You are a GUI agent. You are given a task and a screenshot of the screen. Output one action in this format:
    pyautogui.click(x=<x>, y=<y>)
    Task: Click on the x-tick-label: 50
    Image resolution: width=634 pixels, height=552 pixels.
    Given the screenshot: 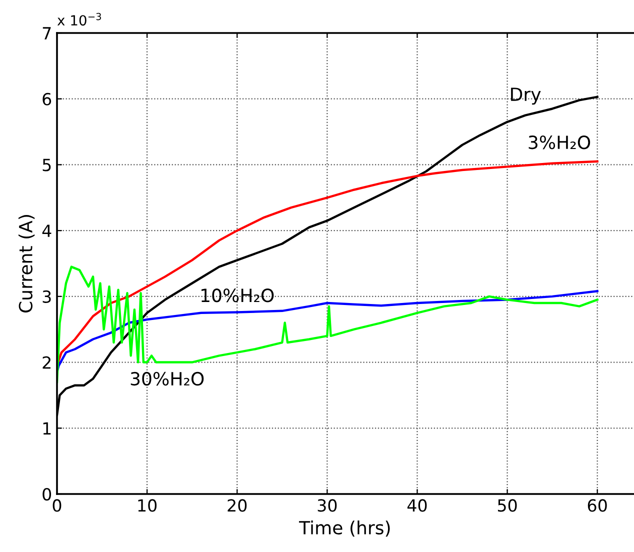 What is the action you would take?
    pyautogui.click(x=507, y=505)
    